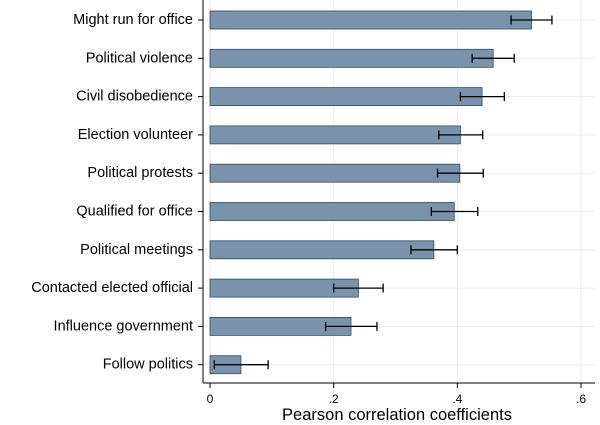  What do you see at coordinates (457, 399) in the screenshot?
I see `x-tick-label: .4` at bounding box center [457, 399].